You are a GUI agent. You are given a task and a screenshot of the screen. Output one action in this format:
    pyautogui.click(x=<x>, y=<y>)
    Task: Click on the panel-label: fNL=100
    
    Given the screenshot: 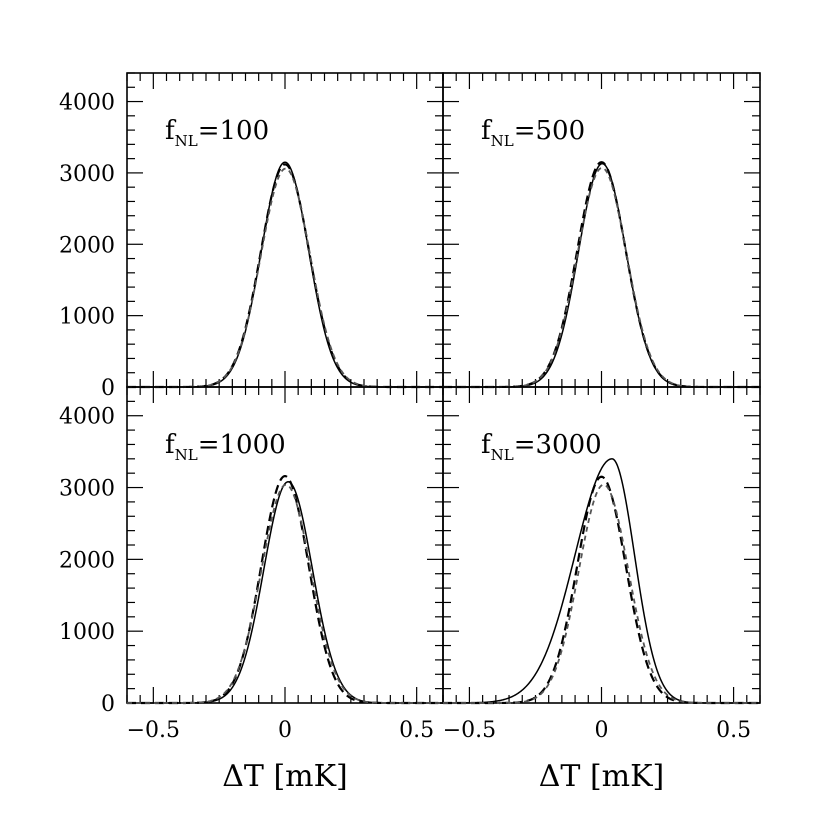 What is the action you would take?
    pyautogui.click(x=217, y=133)
    